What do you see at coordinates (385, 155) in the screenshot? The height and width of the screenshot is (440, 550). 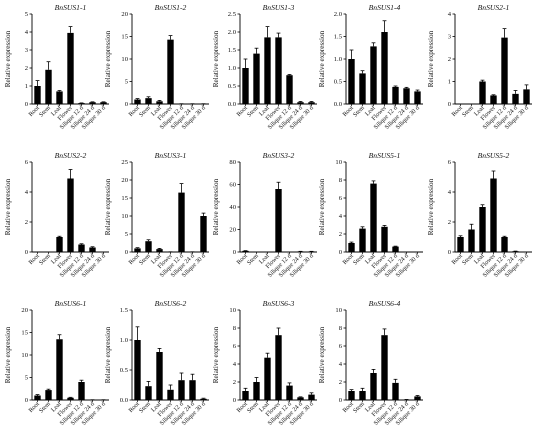 I see `chart-title: BnSUS5-1` at bounding box center [385, 155].